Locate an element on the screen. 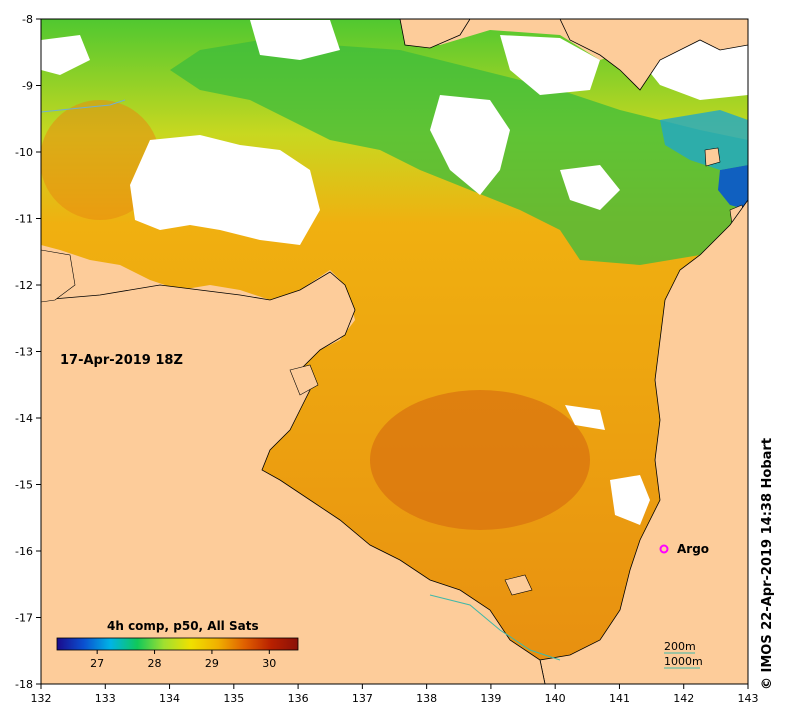 This screenshot has height=716, width=791. y-tick-label: -14 is located at coordinates (24, 418).